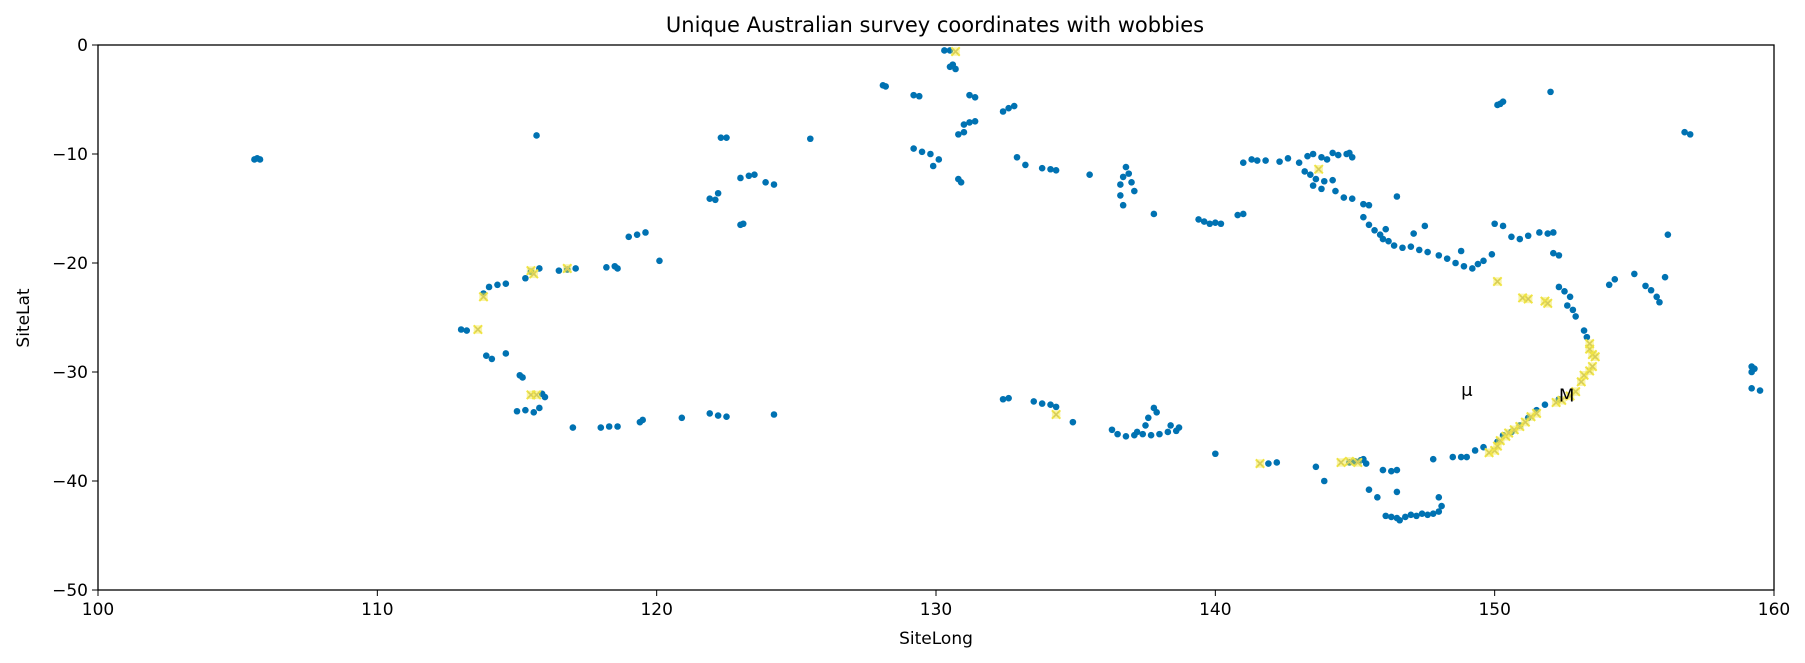  Describe the element at coordinates (98, 610) in the screenshot. I see `x-tick-label: 100` at that location.